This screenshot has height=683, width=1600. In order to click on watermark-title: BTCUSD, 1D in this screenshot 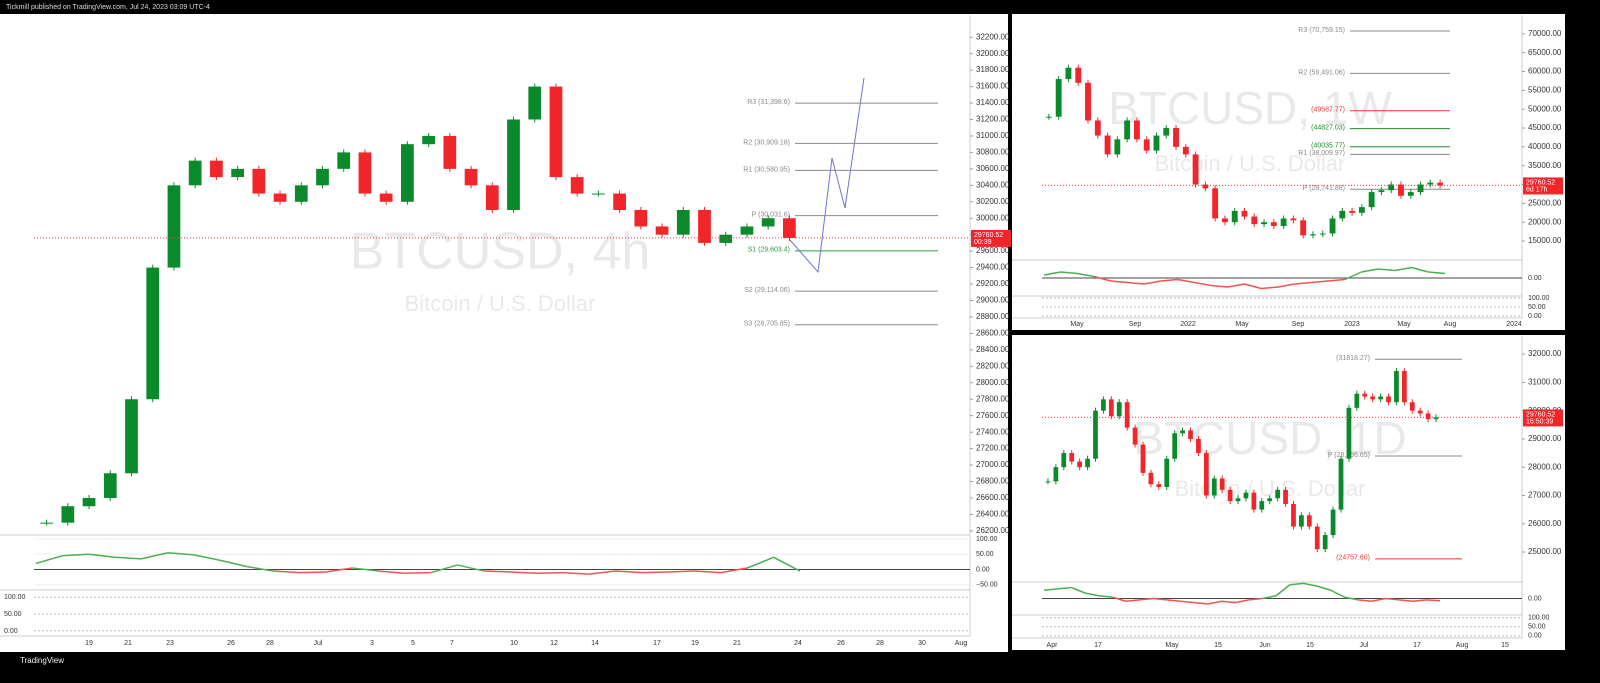, I will do `click(1269, 438)`.